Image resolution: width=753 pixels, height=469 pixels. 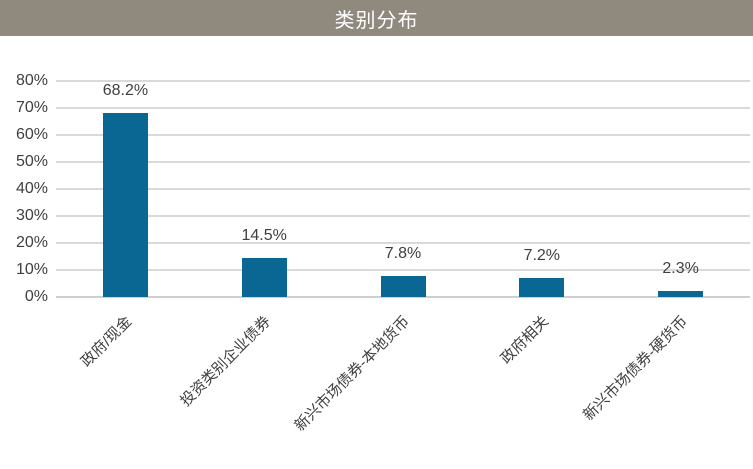 I want to click on category-label: 新兴市场债券-硬货币, so click(x=635, y=369).